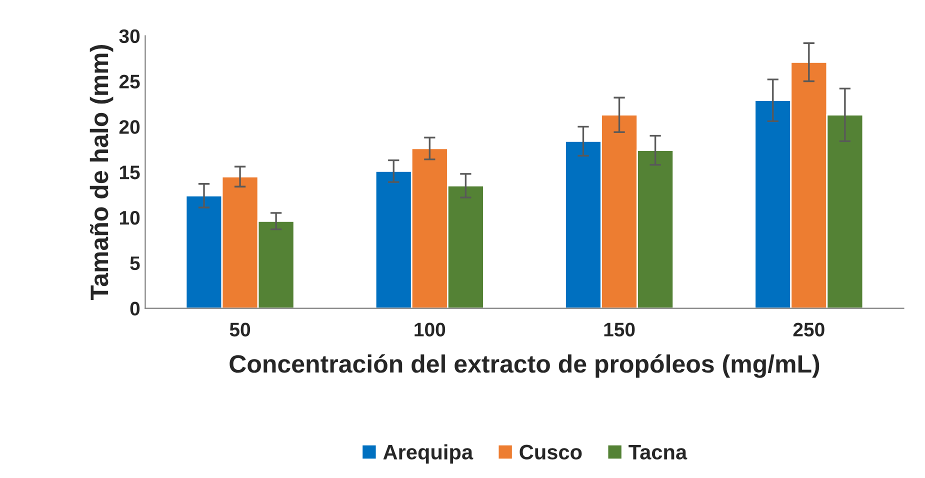  I want to click on legend-label: Arequipa, so click(428, 454).